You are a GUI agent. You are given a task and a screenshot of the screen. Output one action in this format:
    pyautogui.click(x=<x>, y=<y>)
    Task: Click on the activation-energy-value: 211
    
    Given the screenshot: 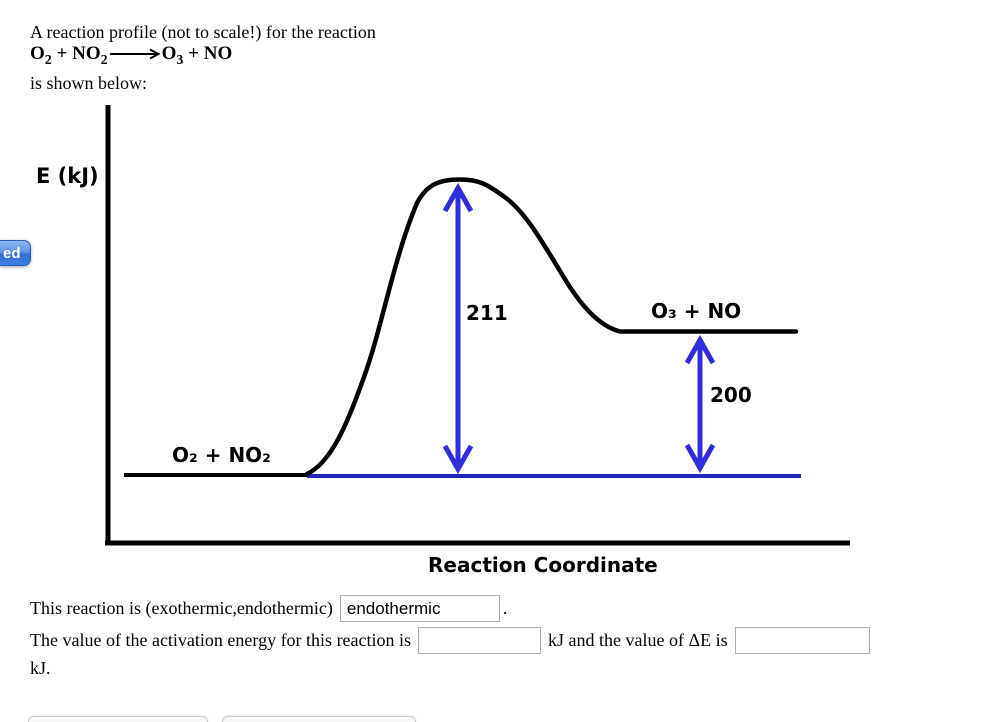 What is the action you would take?
    pyautogui.click(x=487, y=313)
    